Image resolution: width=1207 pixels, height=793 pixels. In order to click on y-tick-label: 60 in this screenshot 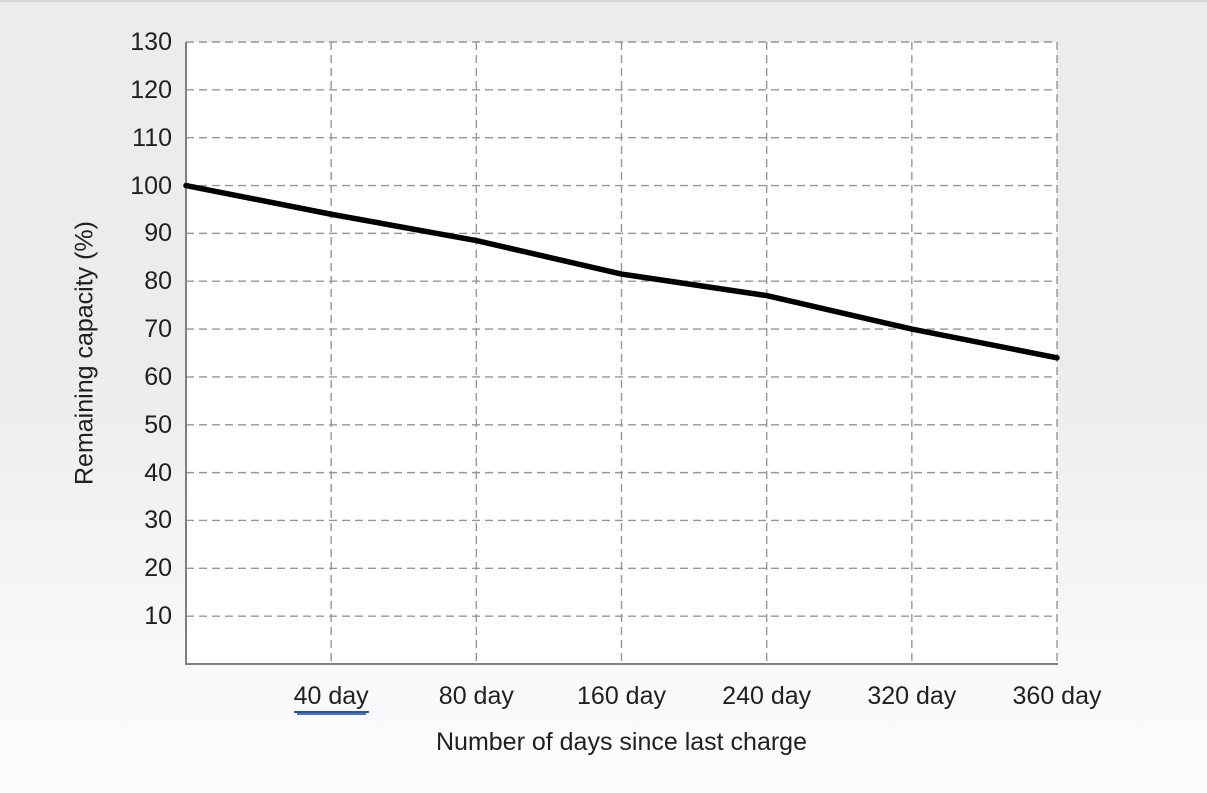, I will do `click(158, 376)`.